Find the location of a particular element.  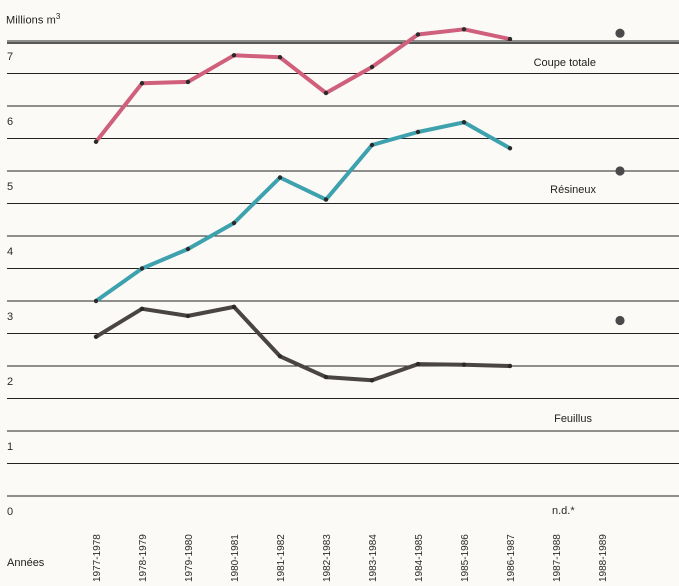

y-axis-title-text: Millions m is located at coordinates (31, 20).